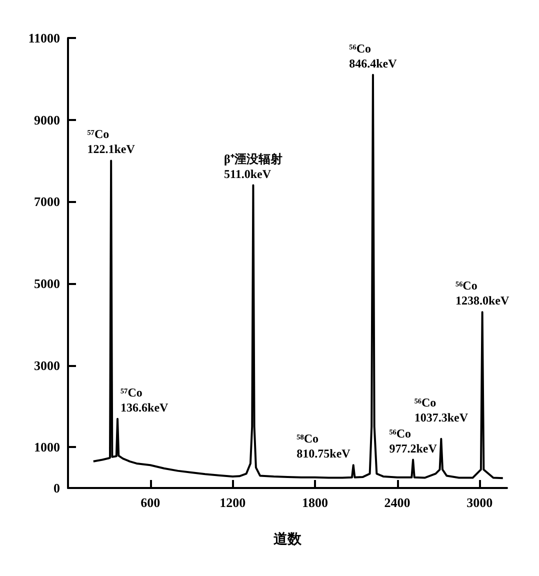 This screenshot has height=576, width=539. I want to click on x-axis-title: 道数, so click(287, 540).